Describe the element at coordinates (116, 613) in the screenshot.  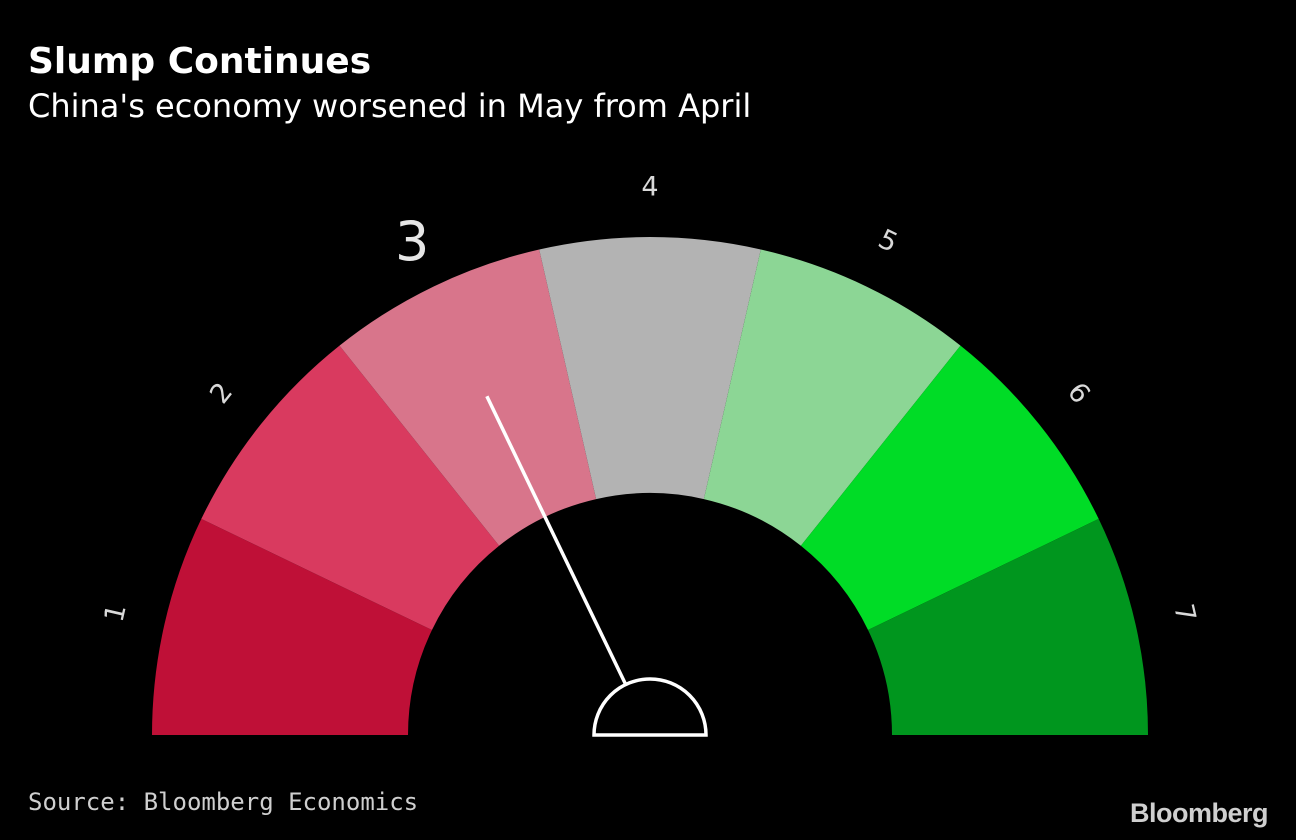
I see `gauge-label-1: 1` at that location.